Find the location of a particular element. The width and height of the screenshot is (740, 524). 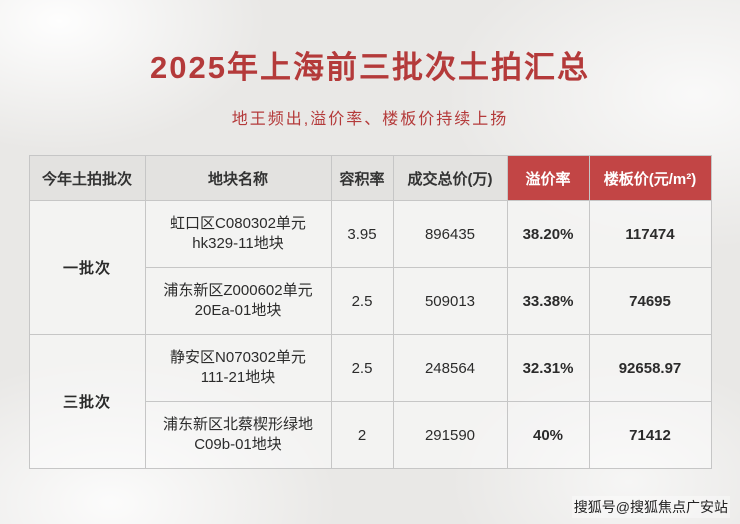

floor-price-cell: 74695 is located at coordinates (650, 301).